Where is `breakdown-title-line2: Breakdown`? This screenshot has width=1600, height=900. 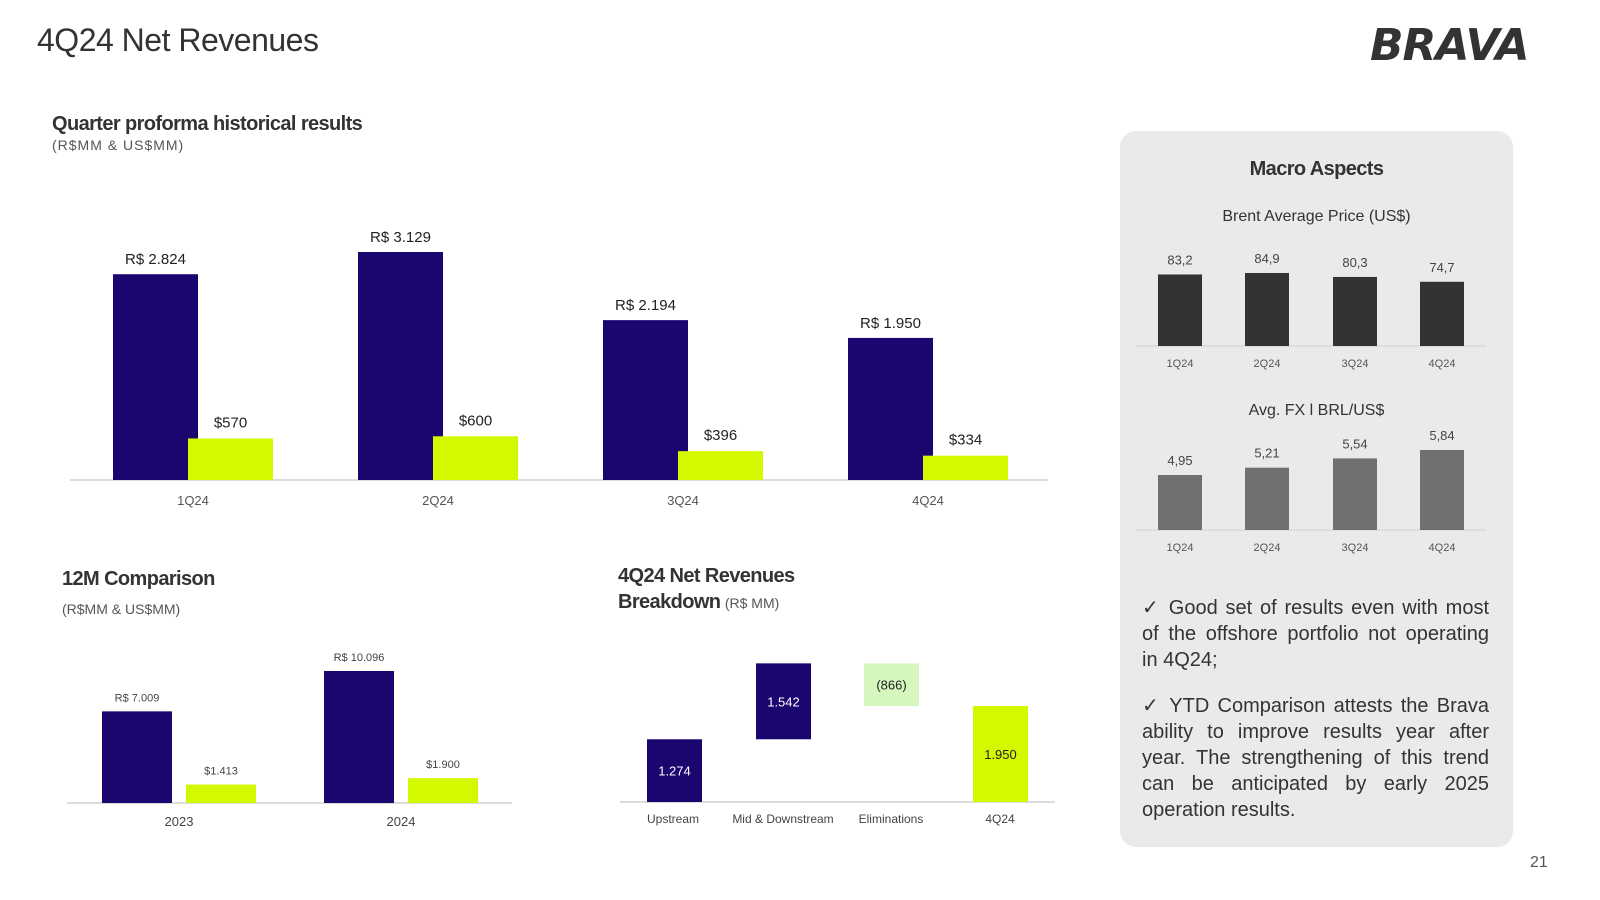
breakdown-title-line2: Breakdown is located at coordinates (669, 602).